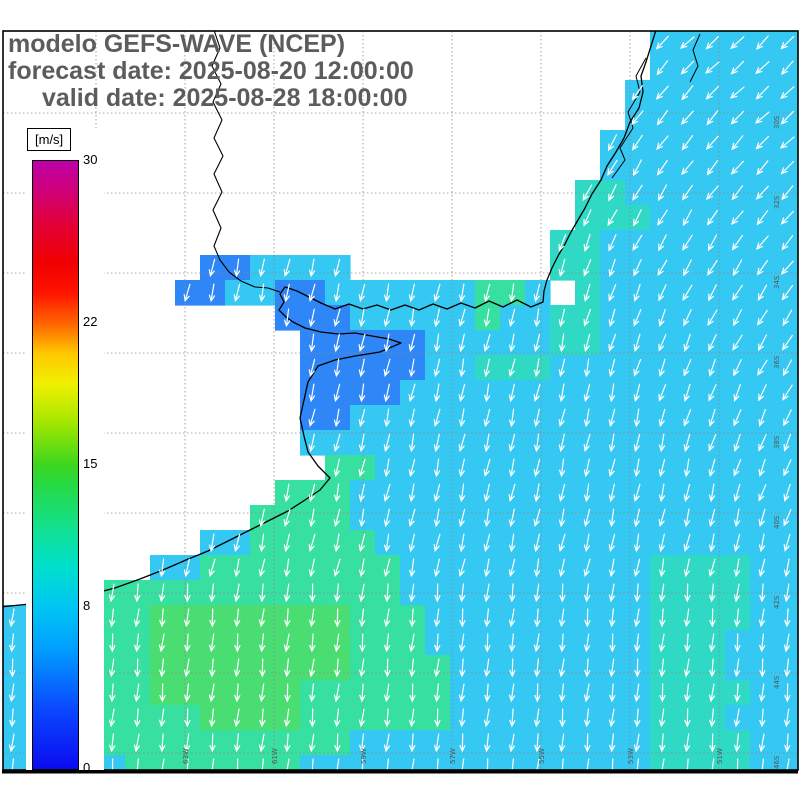 The image size is (800, 800). What do you see at coordinates (777, 522) in the screenshot?
I see `lat-gridline-label: 40S` at bounding box center [777, 522].